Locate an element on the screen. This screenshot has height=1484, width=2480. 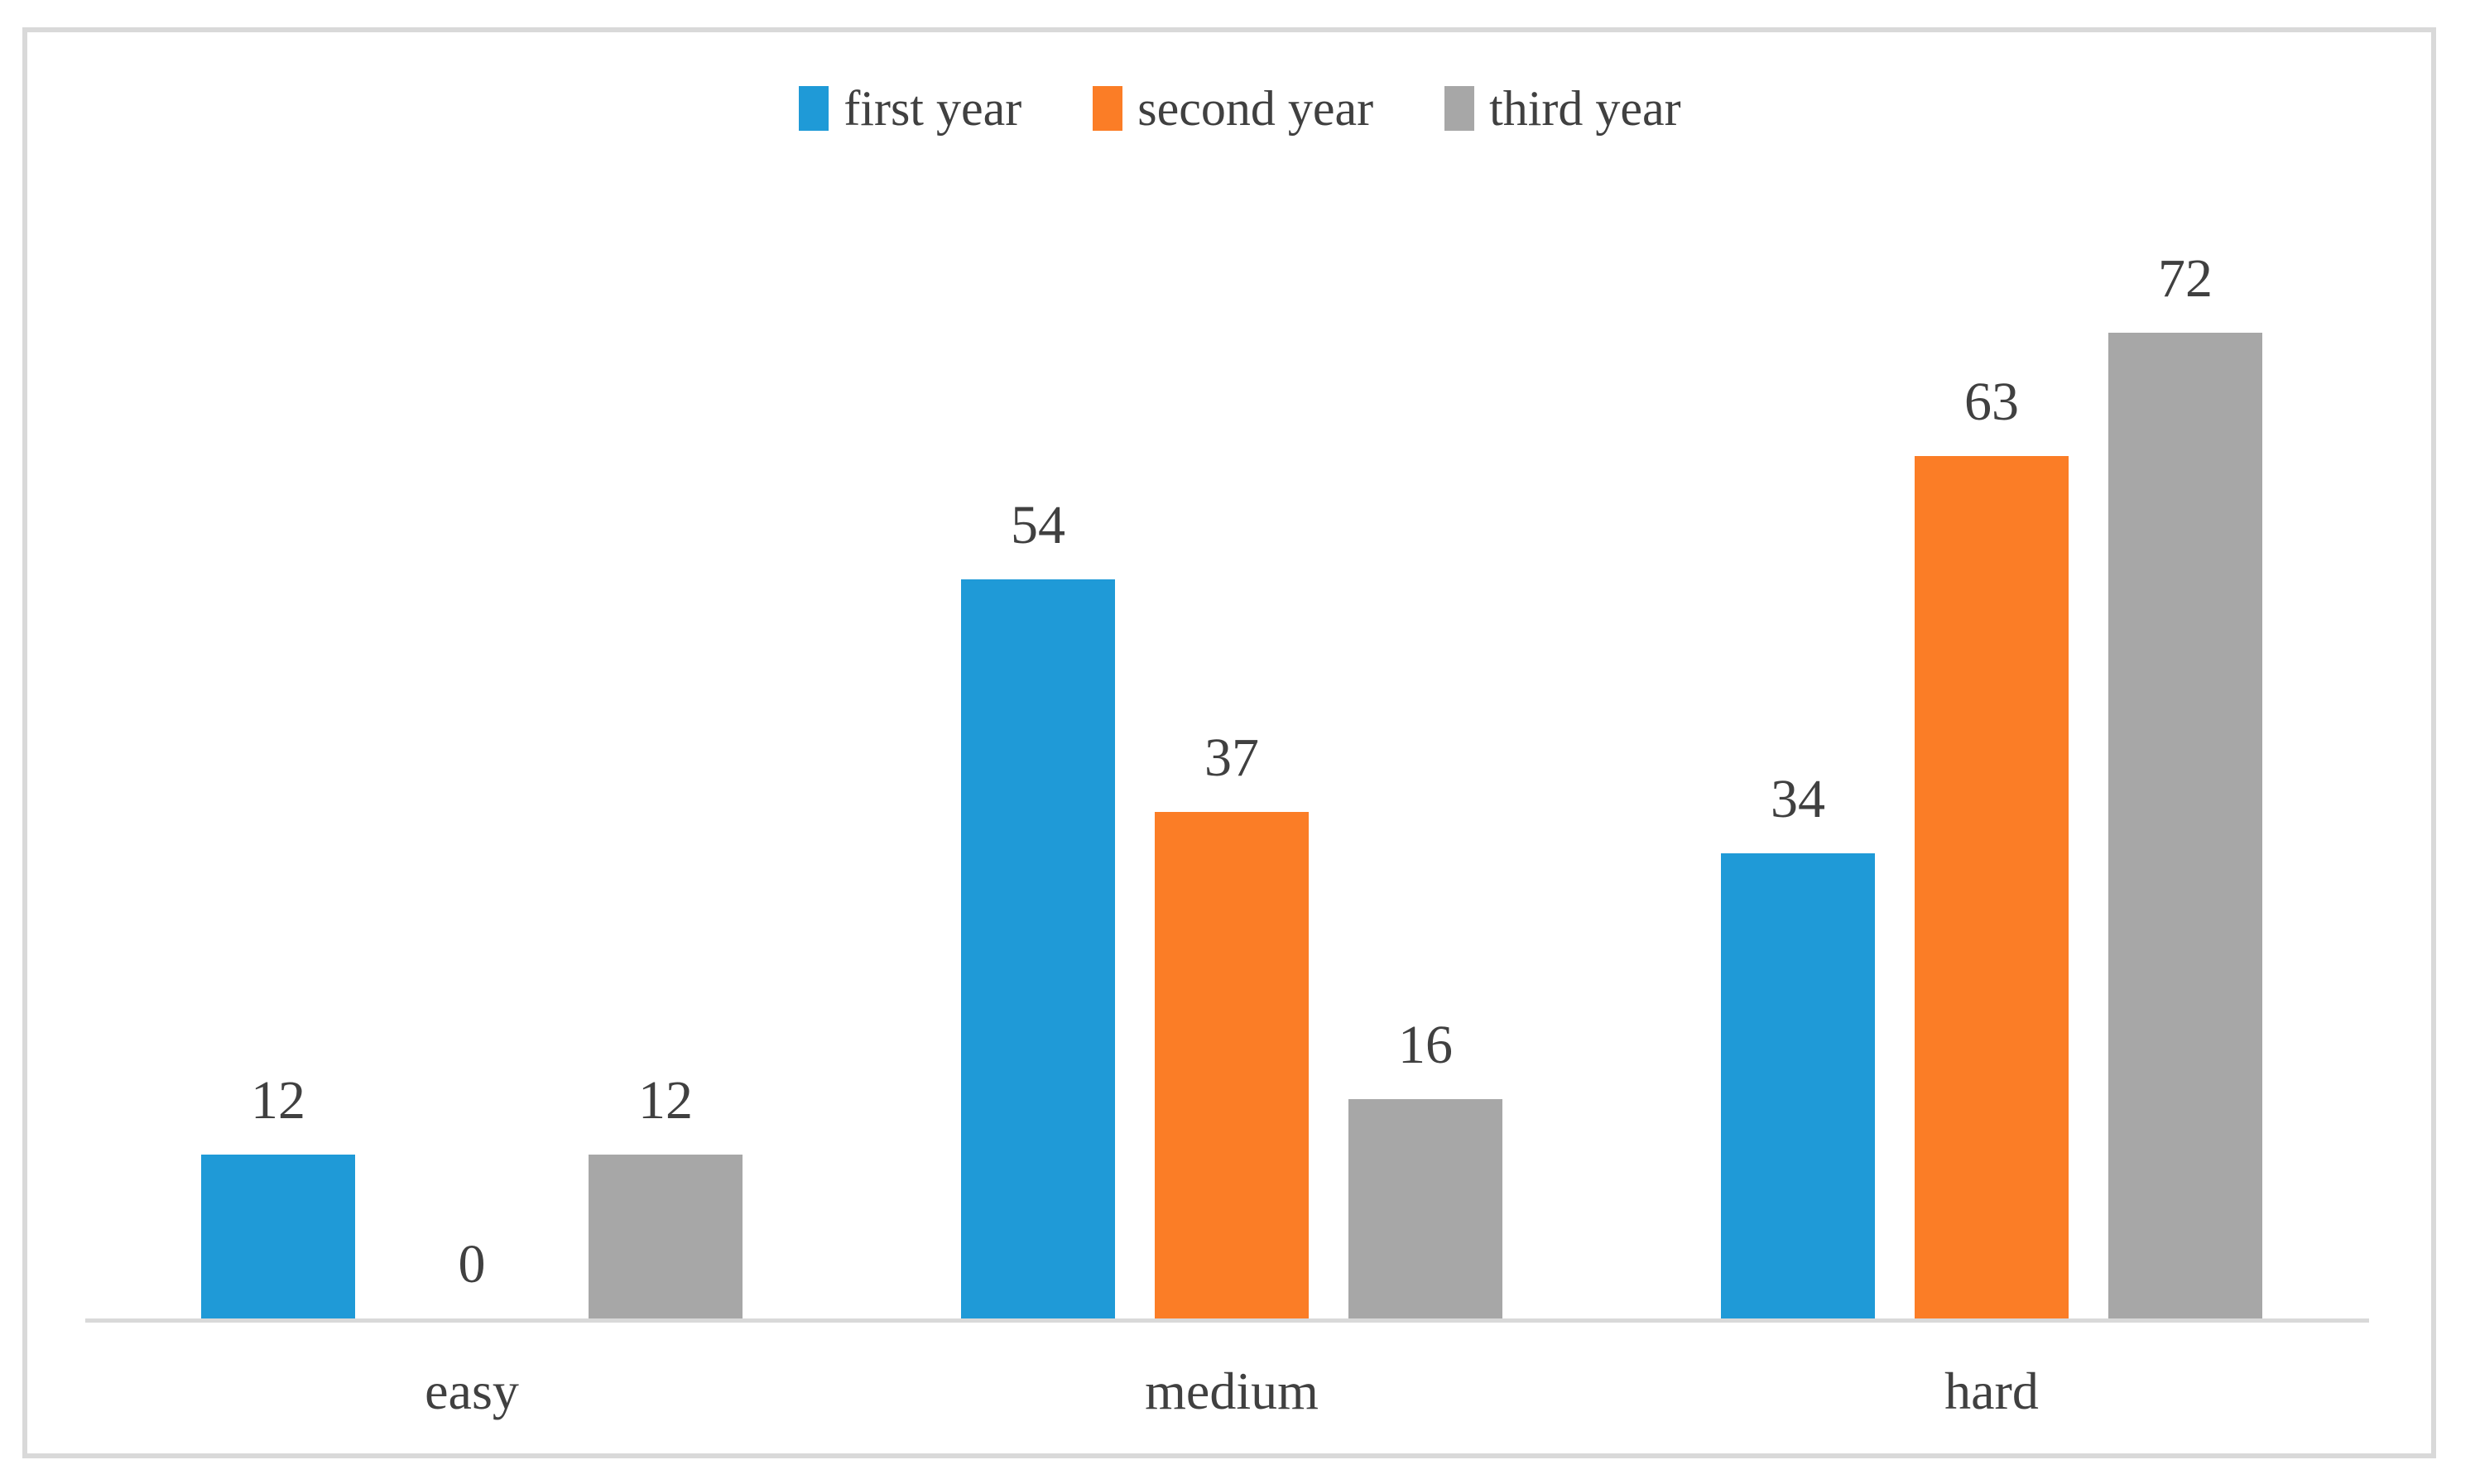
data-label-second-year-hard: 63 is located at coordinates (1991, 402).